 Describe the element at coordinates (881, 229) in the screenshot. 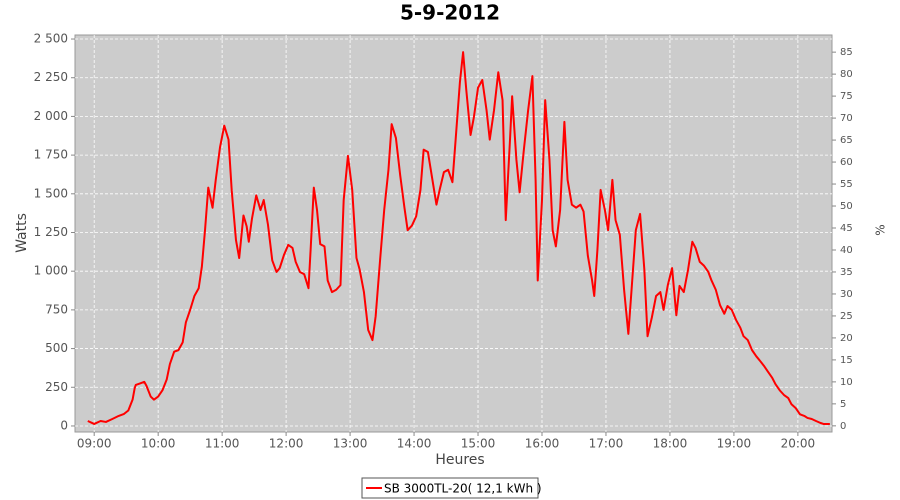

I see `y2-axis-label: %` at that location.